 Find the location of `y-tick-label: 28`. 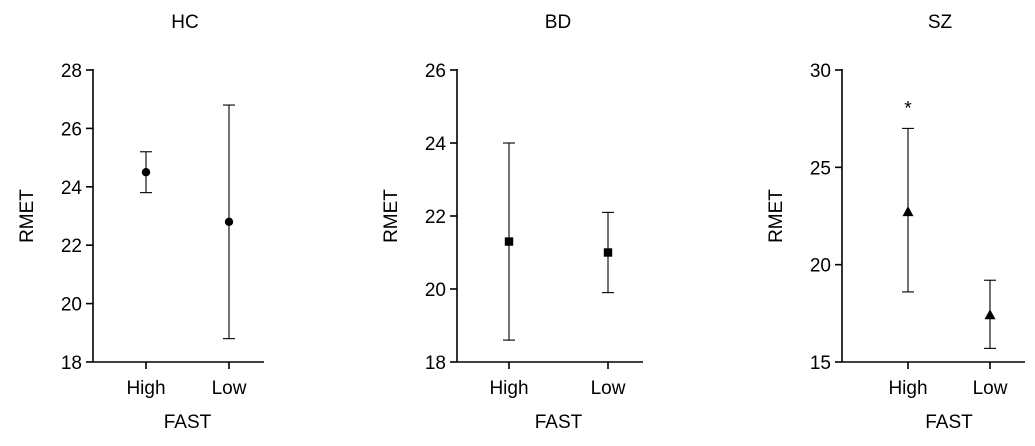

y-tick-label: 28 is located at coordinates (71, 71).